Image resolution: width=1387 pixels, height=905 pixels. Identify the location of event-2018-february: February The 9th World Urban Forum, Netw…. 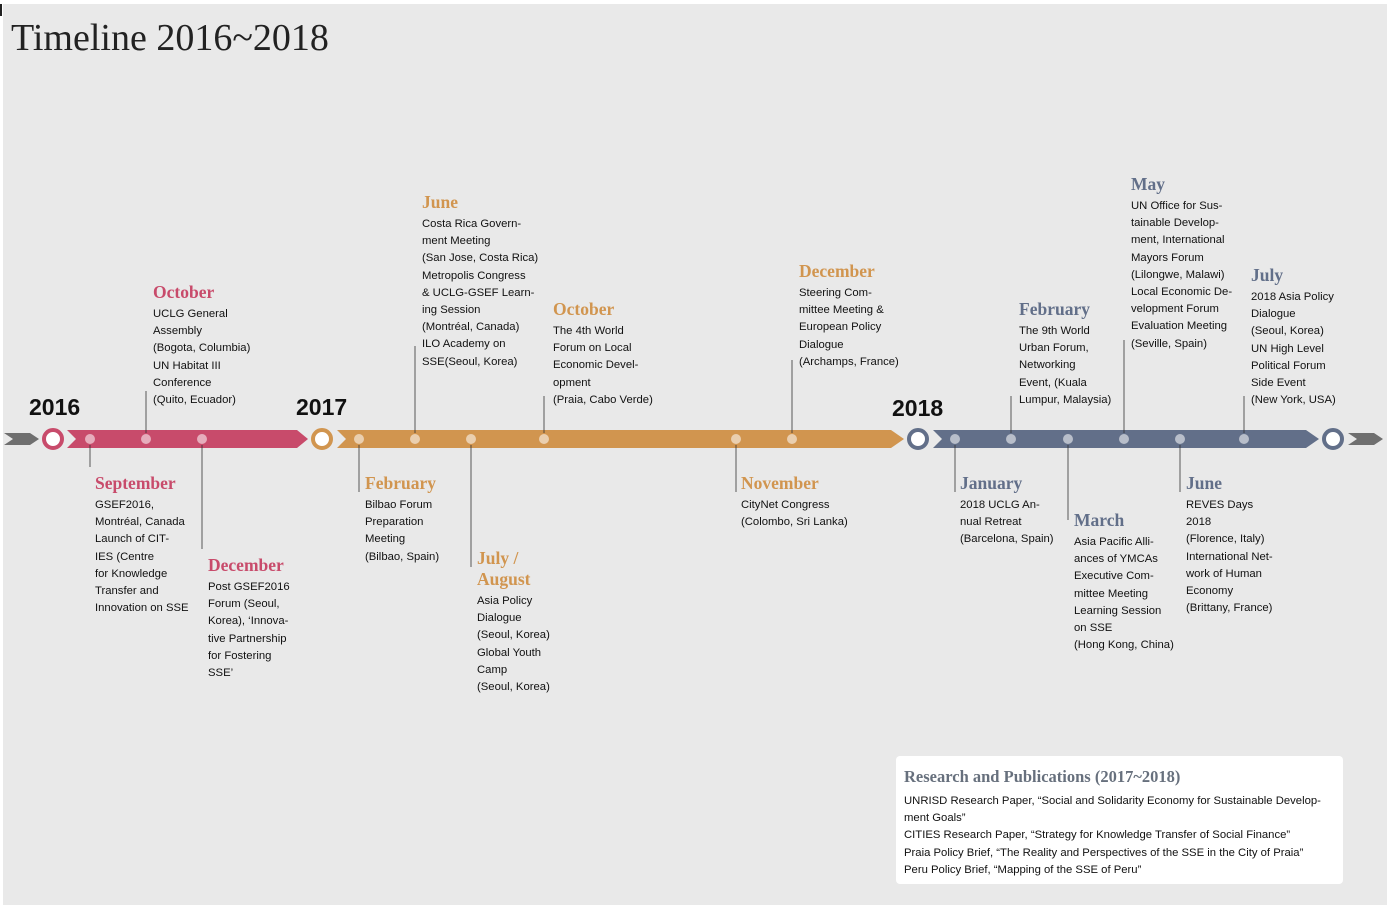
(1094, 354).